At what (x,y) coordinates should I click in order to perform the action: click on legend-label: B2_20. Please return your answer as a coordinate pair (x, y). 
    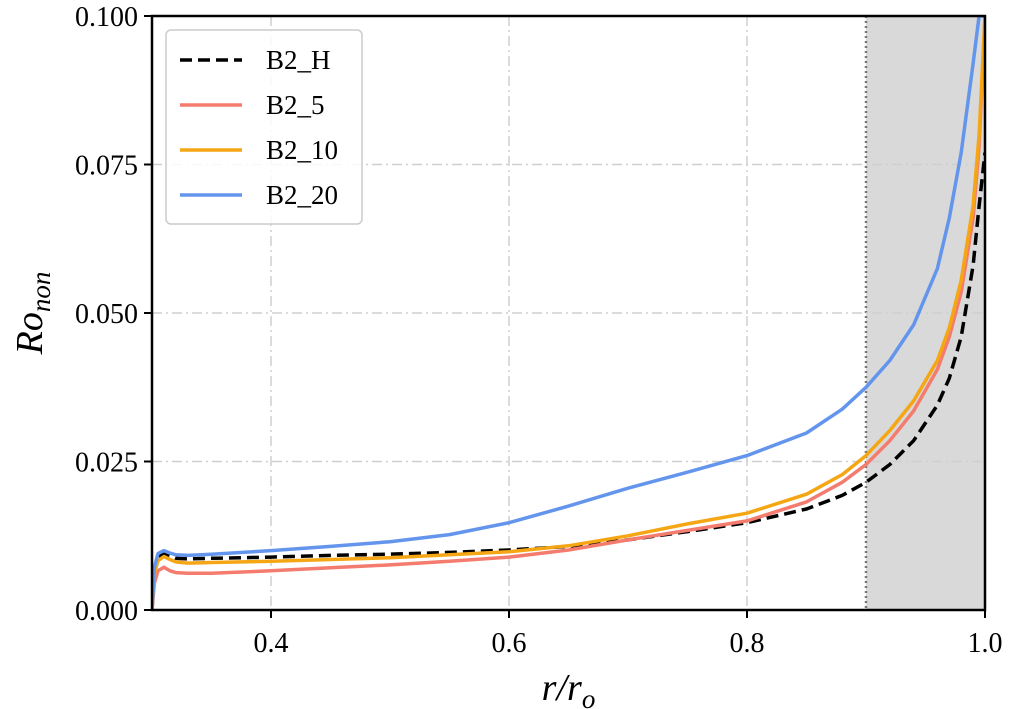
    Looking at the image, I should click on (302, 195).